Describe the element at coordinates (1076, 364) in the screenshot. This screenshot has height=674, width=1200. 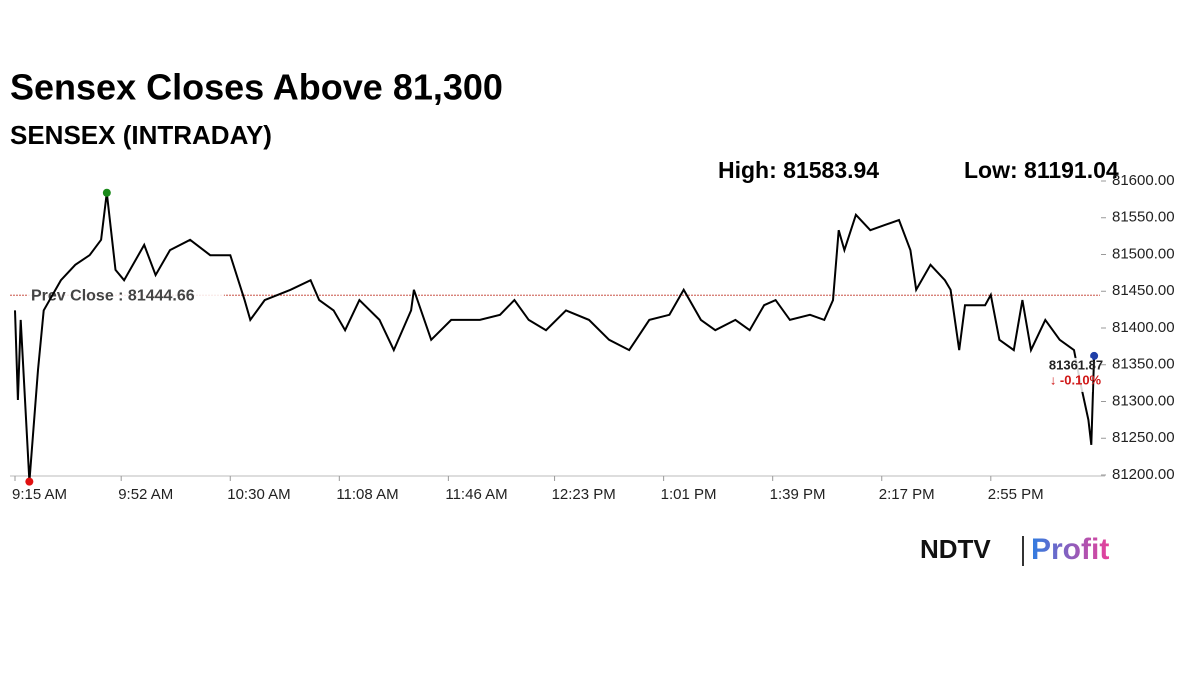
I see `last-value-label: 81361.87` at that location.